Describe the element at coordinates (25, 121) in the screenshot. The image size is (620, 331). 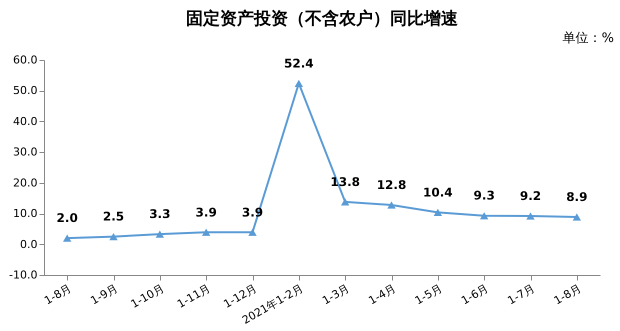
I see `y-tick-label: 40.0` at that location.